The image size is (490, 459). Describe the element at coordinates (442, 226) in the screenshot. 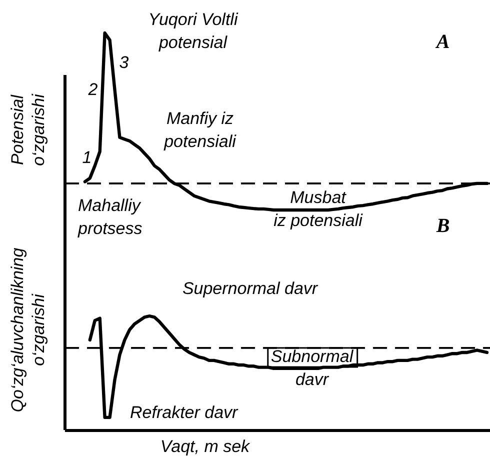

I see `text: B` at that location.